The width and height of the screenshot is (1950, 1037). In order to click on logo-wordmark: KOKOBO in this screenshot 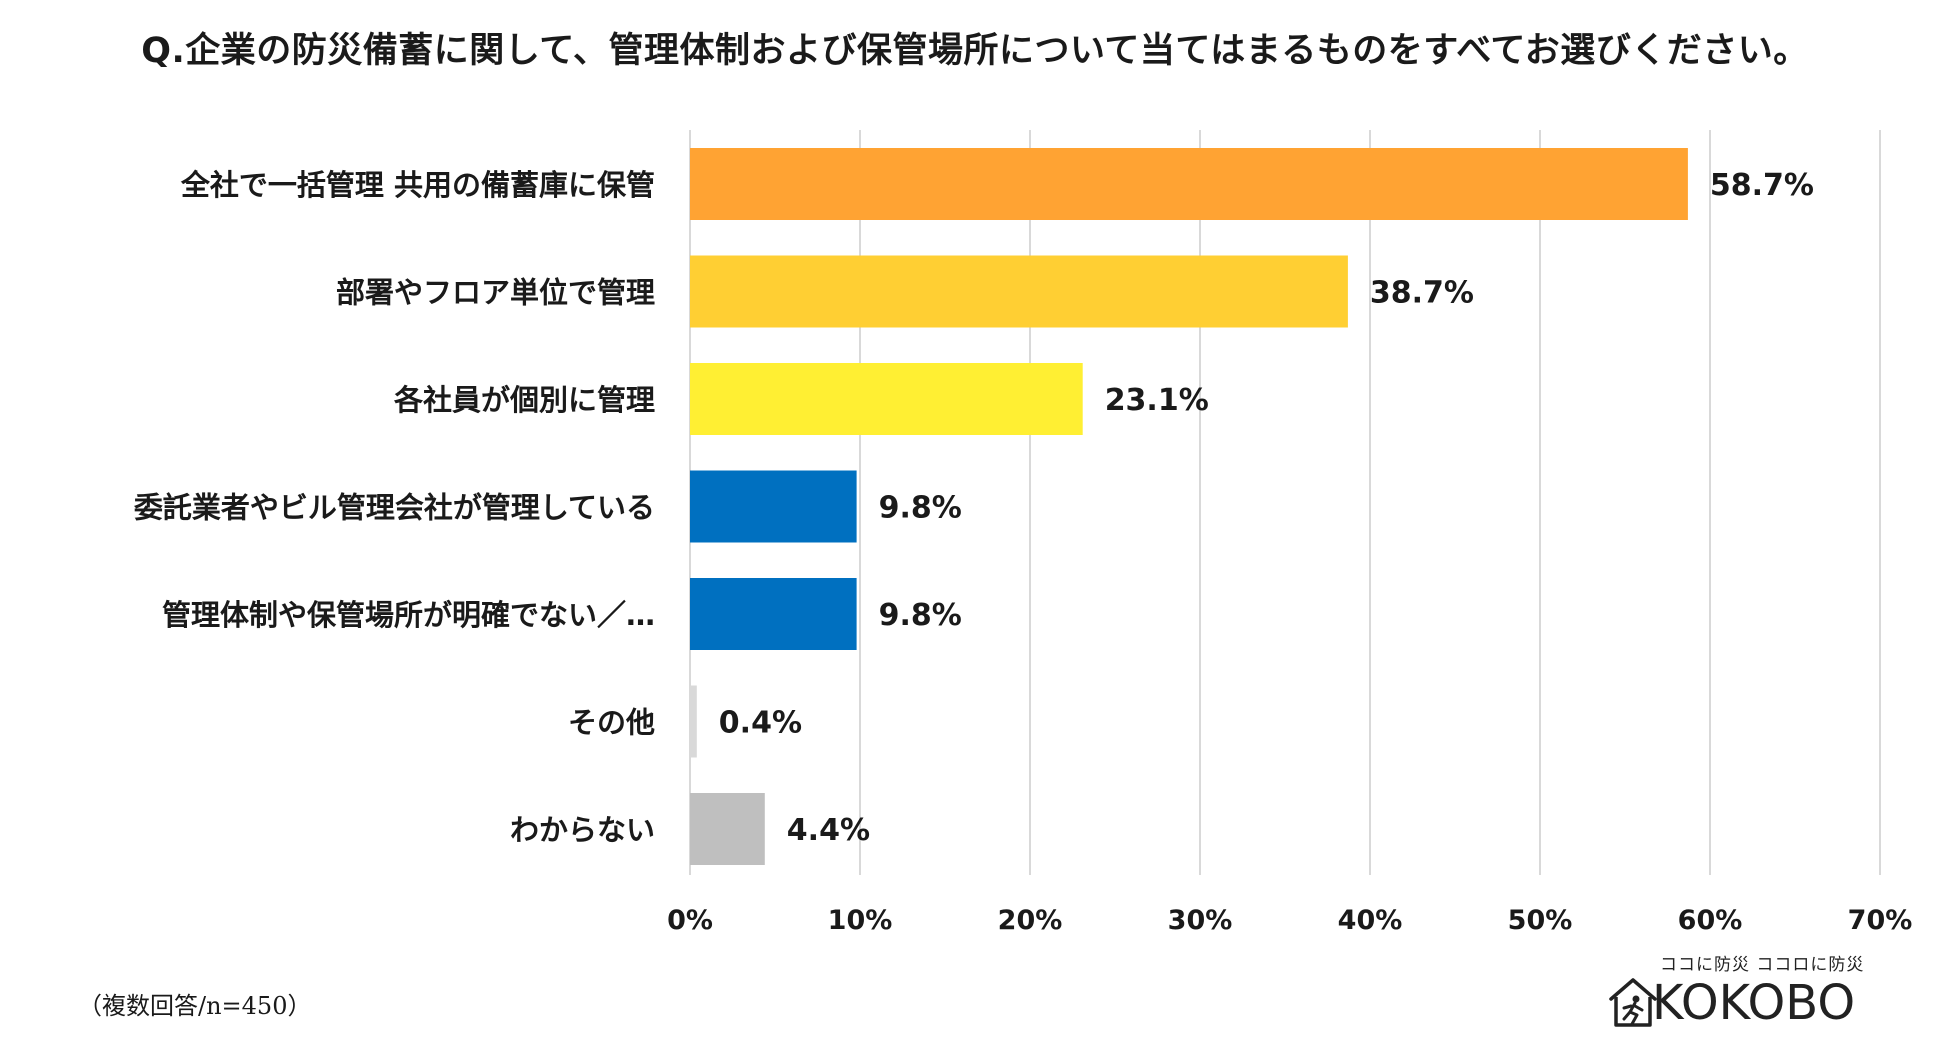, I will do `click(1754, 1003)`.